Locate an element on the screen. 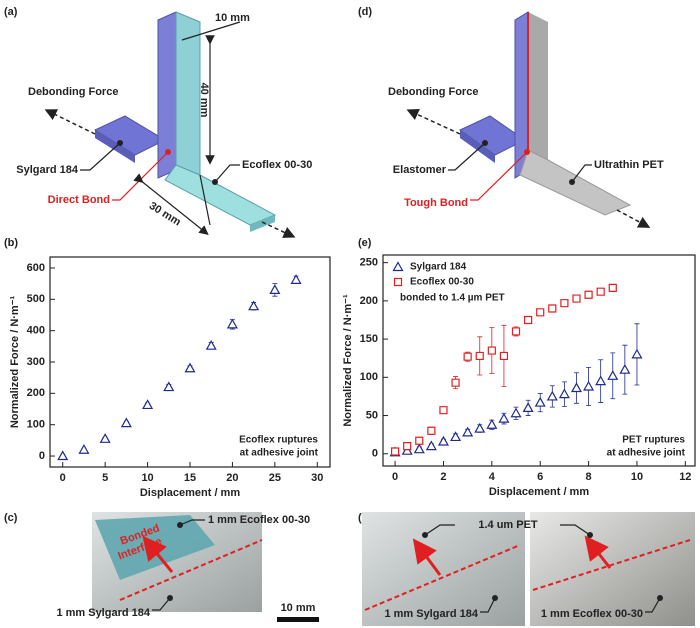  legend-label: Sylgard 184 is located at coordinates (438, 267).